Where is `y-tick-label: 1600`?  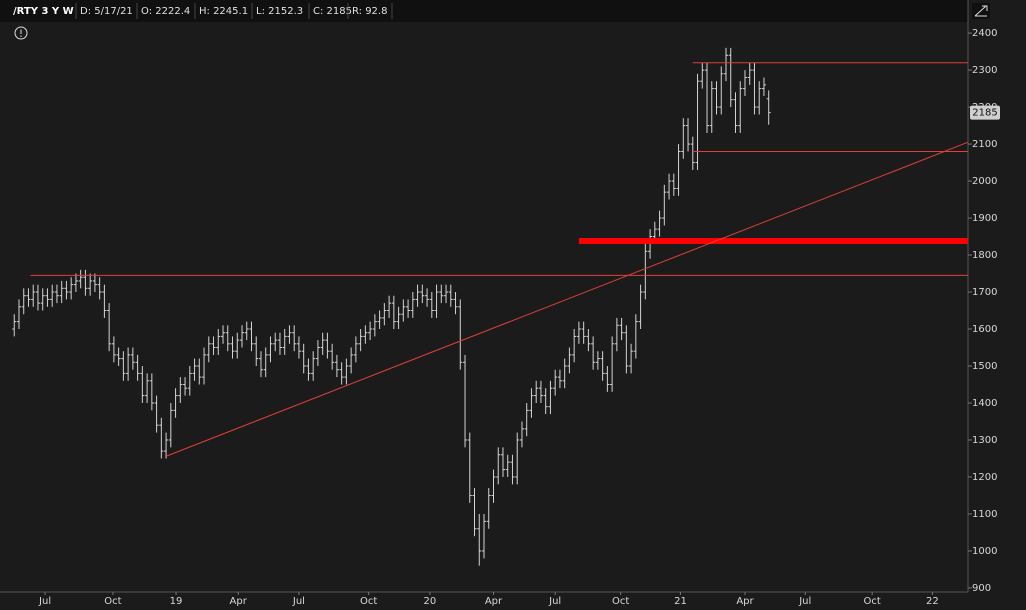
y-tick-label: 1600 is located at coordinates (984, 329).